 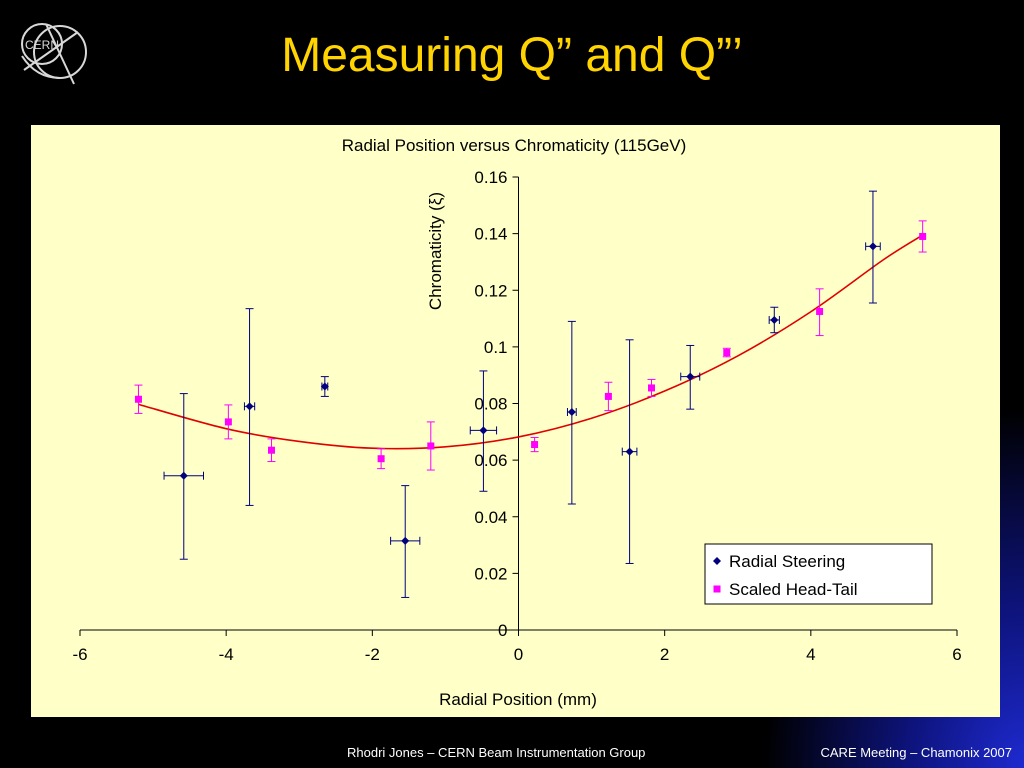 What do you see at coordinates (490, 177) in the screenshot?
I see `y-tick-label: 0.16` at bounding box center [490, 177].